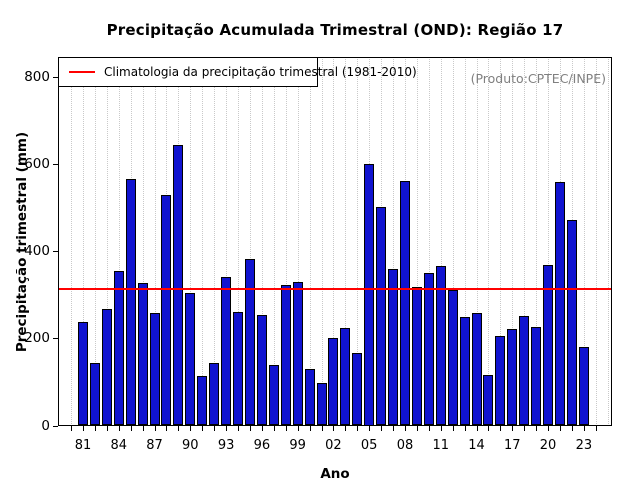 This screenshot has width=640, height=500. I want to click on climatology-line, so click(335, 289).